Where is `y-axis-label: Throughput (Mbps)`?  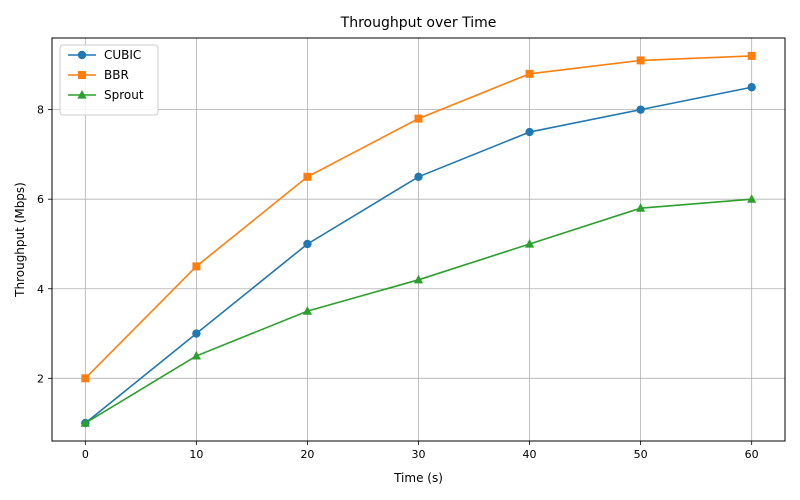
y-axis-label: Throughput (Mbps) is located at coordinates (20, 240).